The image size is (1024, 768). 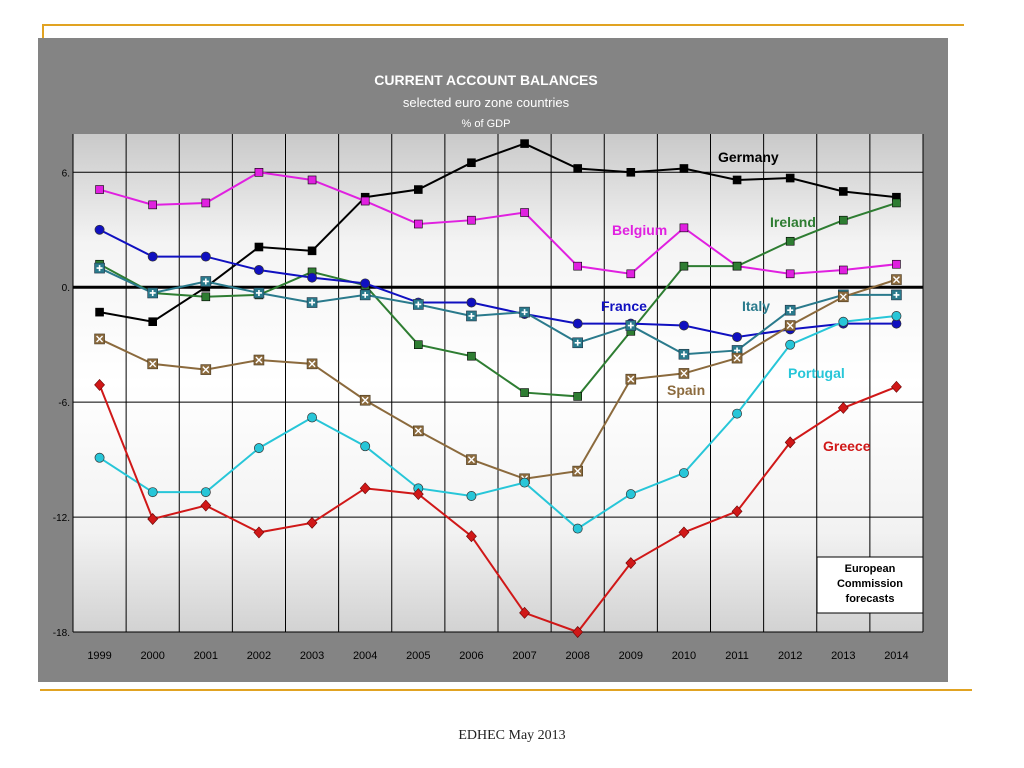 What do you see at coordinates (66, 288) in the screenshot?
I see `y-tick-label: 0.` at bounding box center [66, 288].